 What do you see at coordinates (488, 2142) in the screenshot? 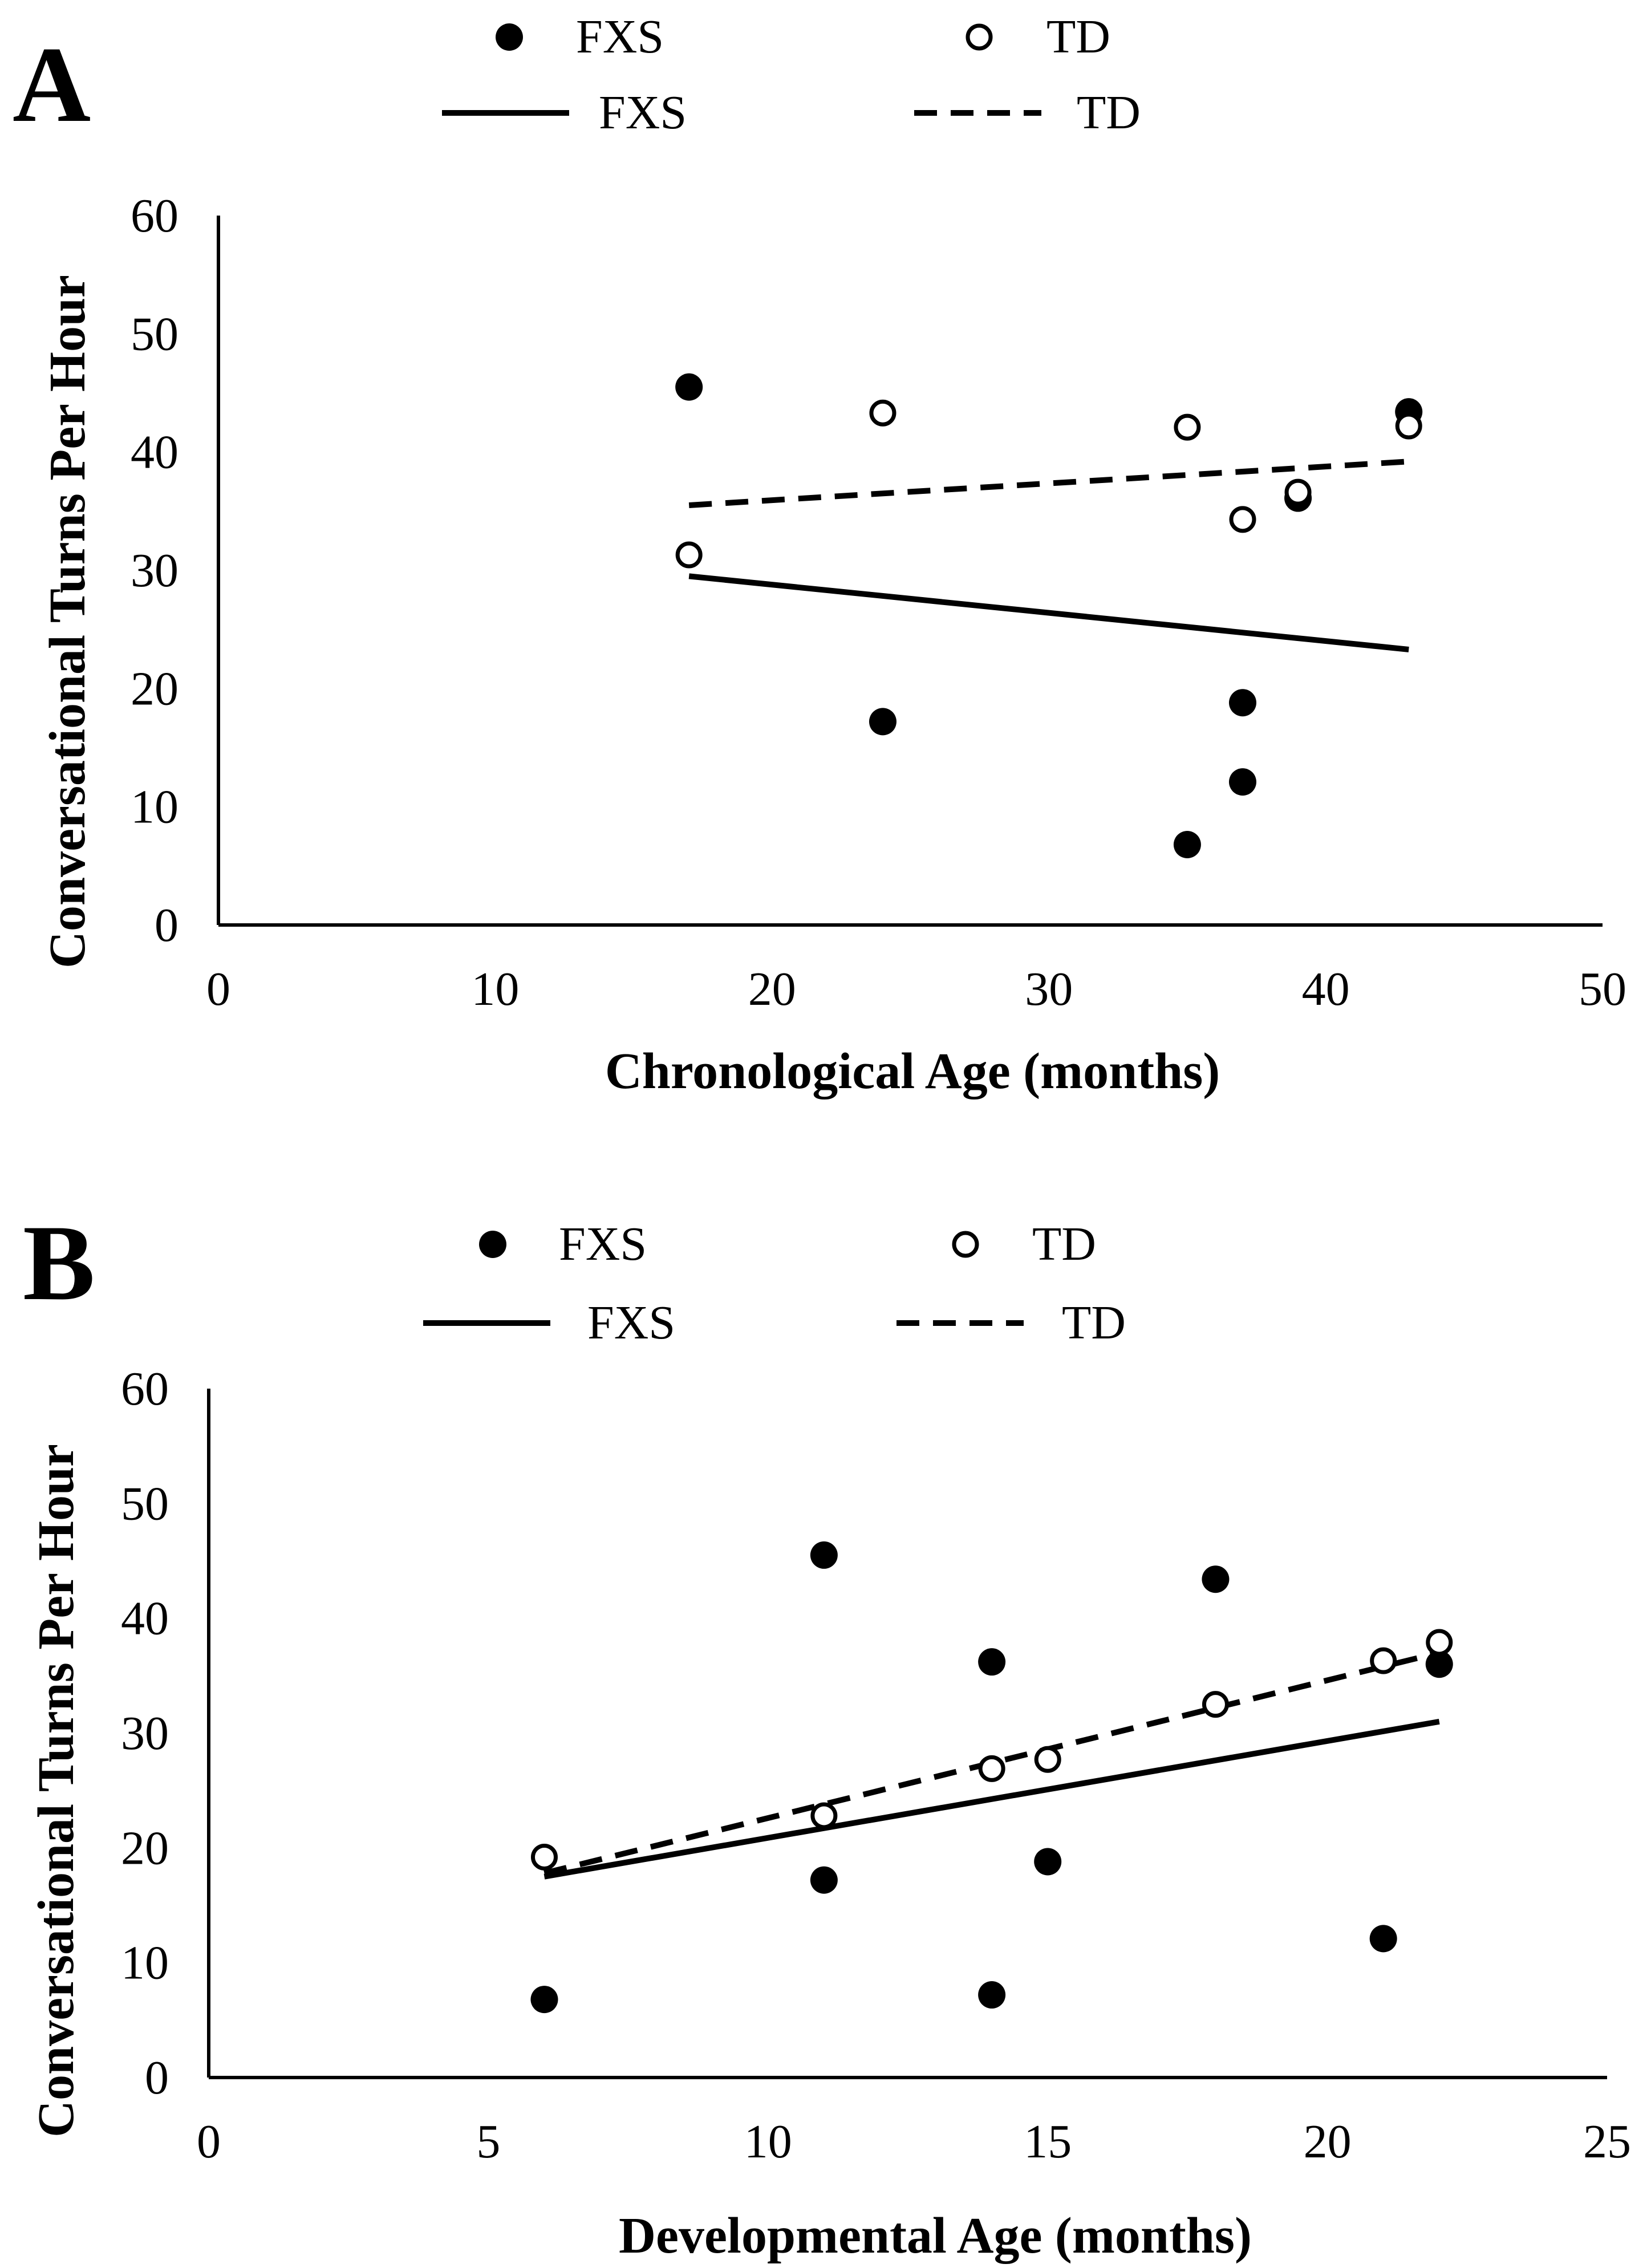
I see `x-tick-label: 5` at bounding box center [488, 2142].